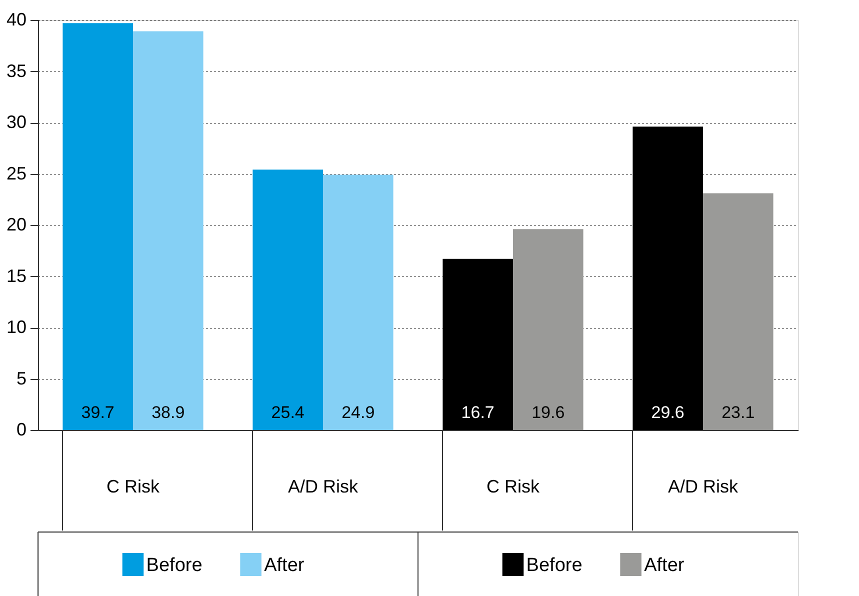 Image resolution: width=859 pixels, height=596 pixels. Describe the element at coordinates (97, 412) in the screenshot. I see `data-label: 39.7` at that location.